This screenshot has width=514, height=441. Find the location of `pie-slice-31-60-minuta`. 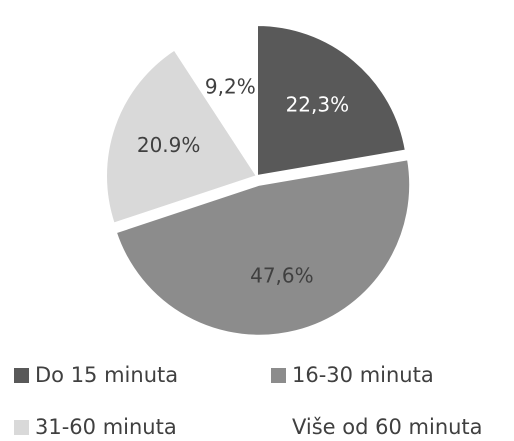

pie-slice-31-60-minuta is located at coordinates (182, 136).